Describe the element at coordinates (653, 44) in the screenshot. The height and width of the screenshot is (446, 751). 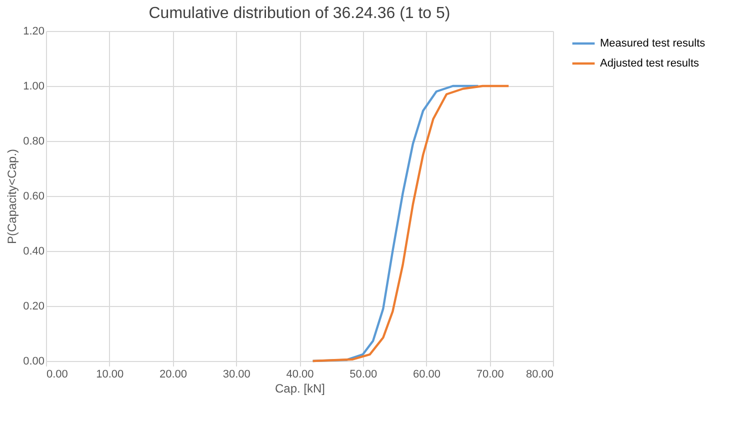
I see `legend-label: Measured test results` at that location.